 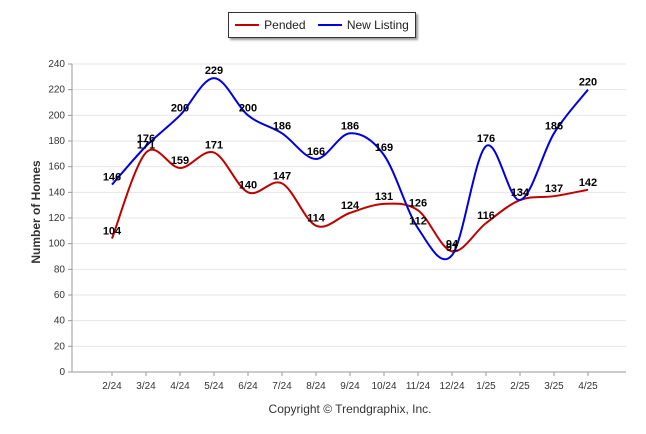 What do you see at coordinates (56, 167) in the screenshot?
I see `y-tick-label: 160` at bounding box center [56, 167].